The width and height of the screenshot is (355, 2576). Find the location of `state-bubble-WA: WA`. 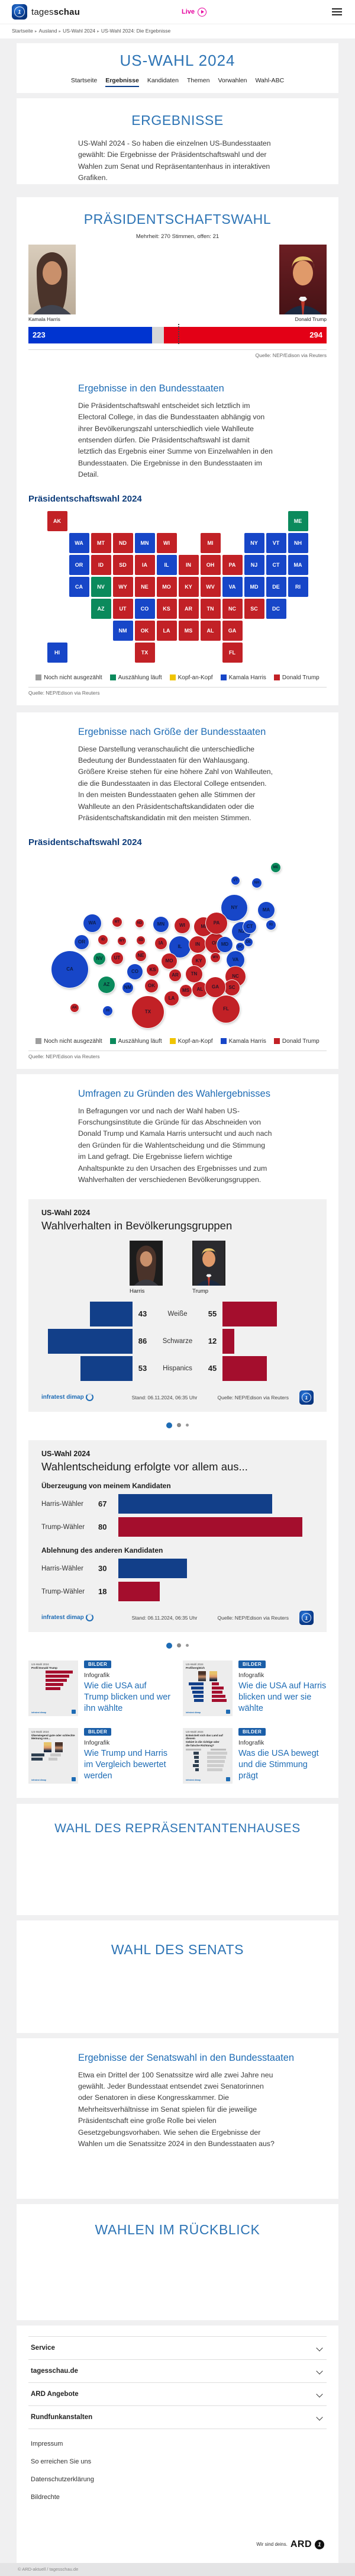

state-bubble-WA: WA is located at coordinates (92, 923).